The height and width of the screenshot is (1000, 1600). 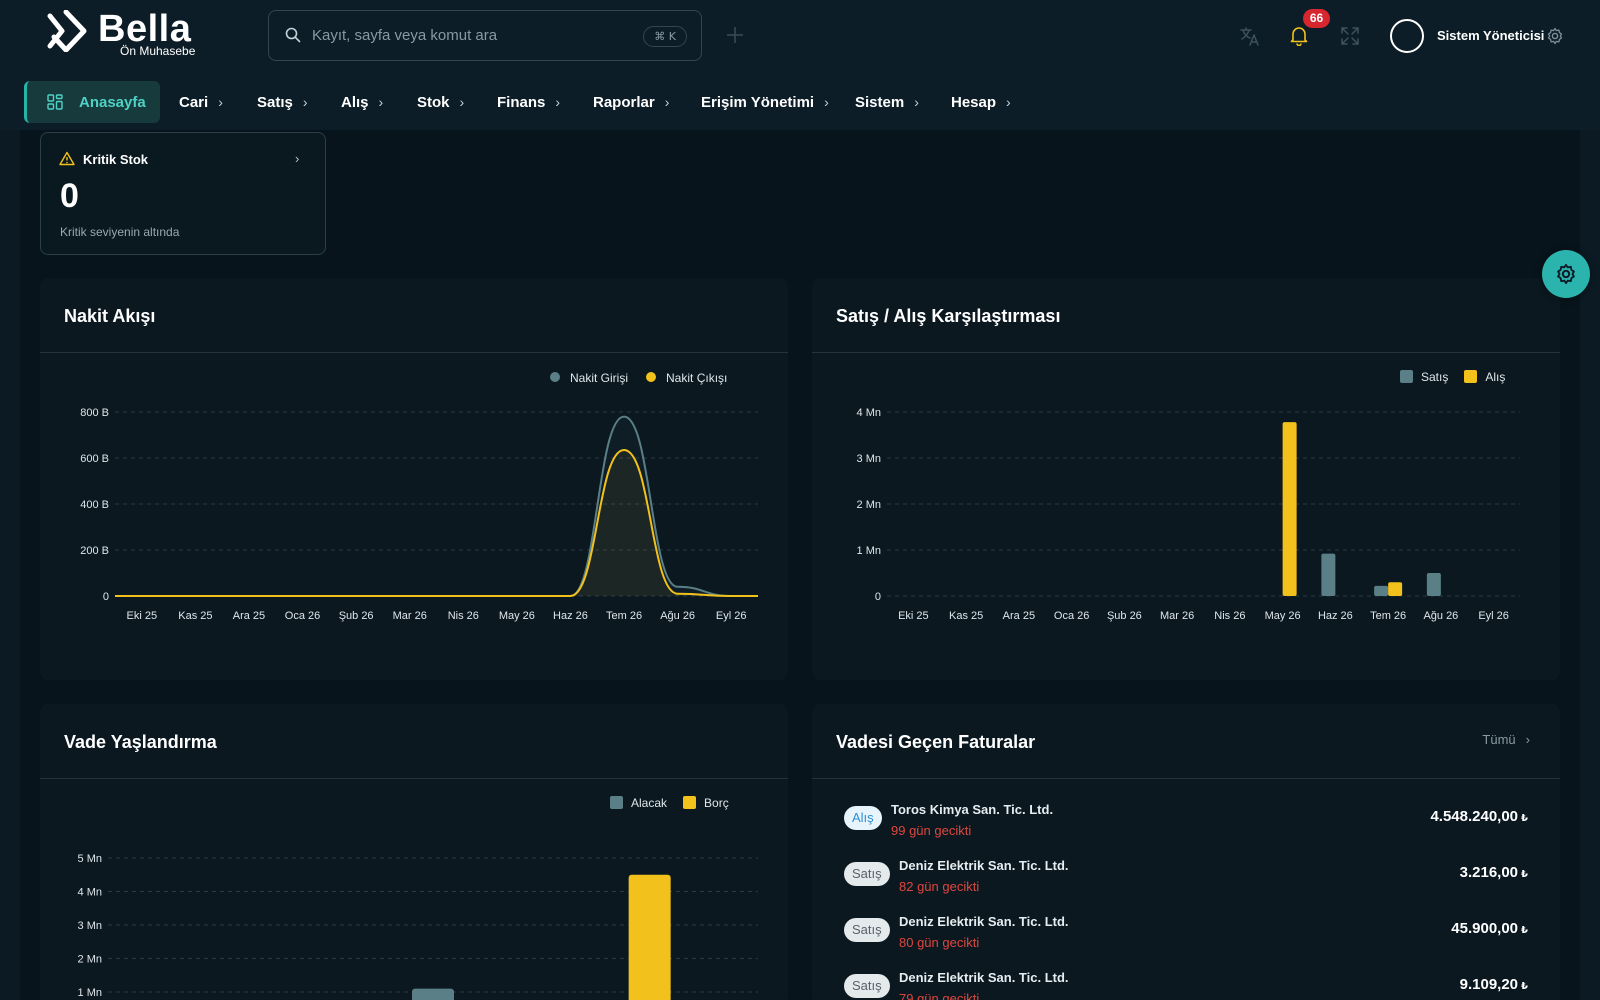 I want to click on legend-label: Nakit Çıkışı, so click(x=697, y=378).